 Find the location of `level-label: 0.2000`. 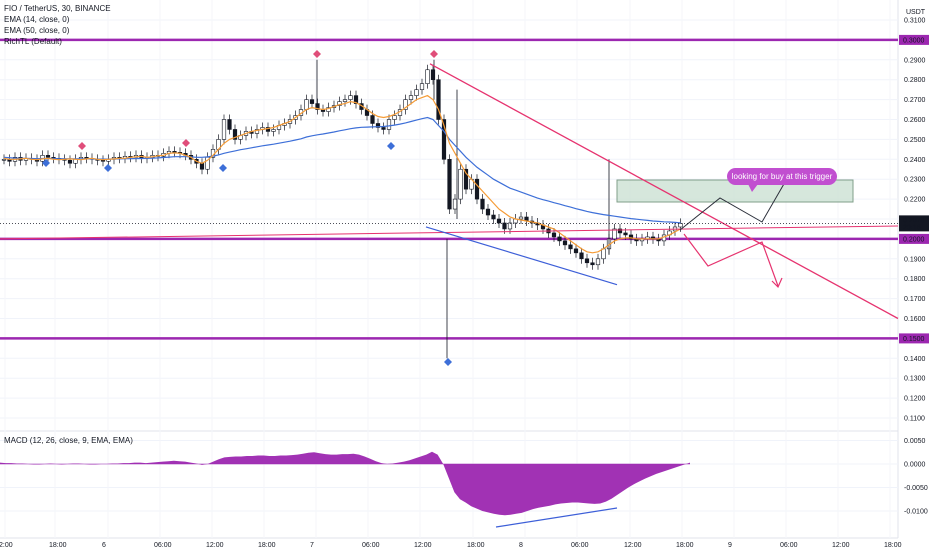

level-label: 0.2000 is located at coordinates (914, 239).